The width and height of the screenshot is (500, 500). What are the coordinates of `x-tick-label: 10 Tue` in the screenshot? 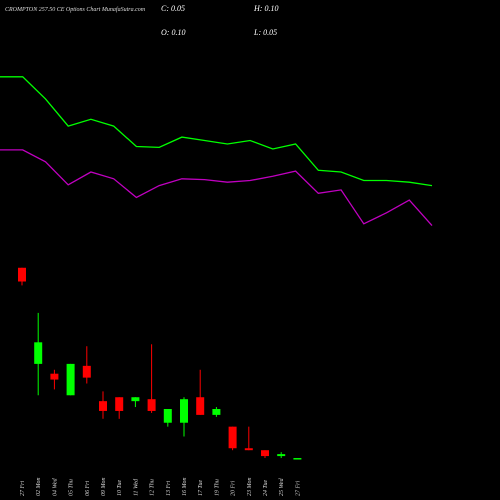 It's located at (120, 487).